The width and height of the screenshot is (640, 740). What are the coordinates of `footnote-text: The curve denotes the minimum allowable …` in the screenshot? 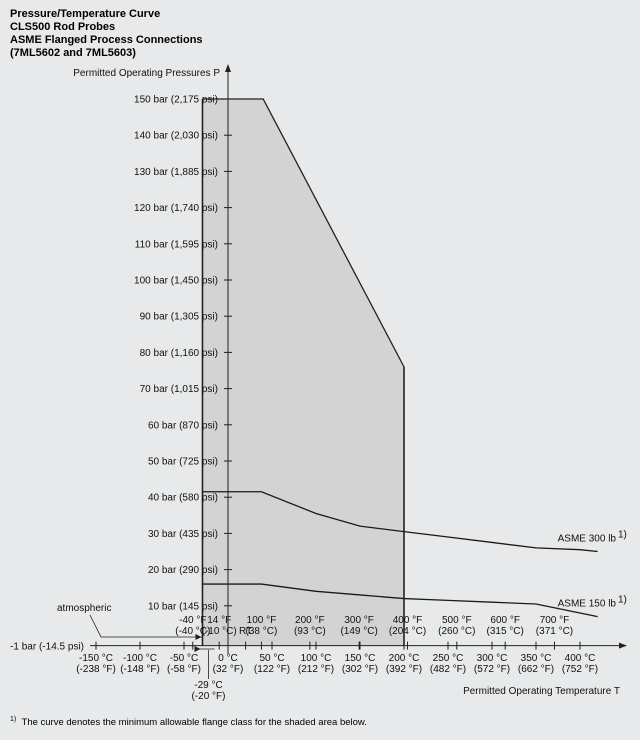 It's located at (194, 723).